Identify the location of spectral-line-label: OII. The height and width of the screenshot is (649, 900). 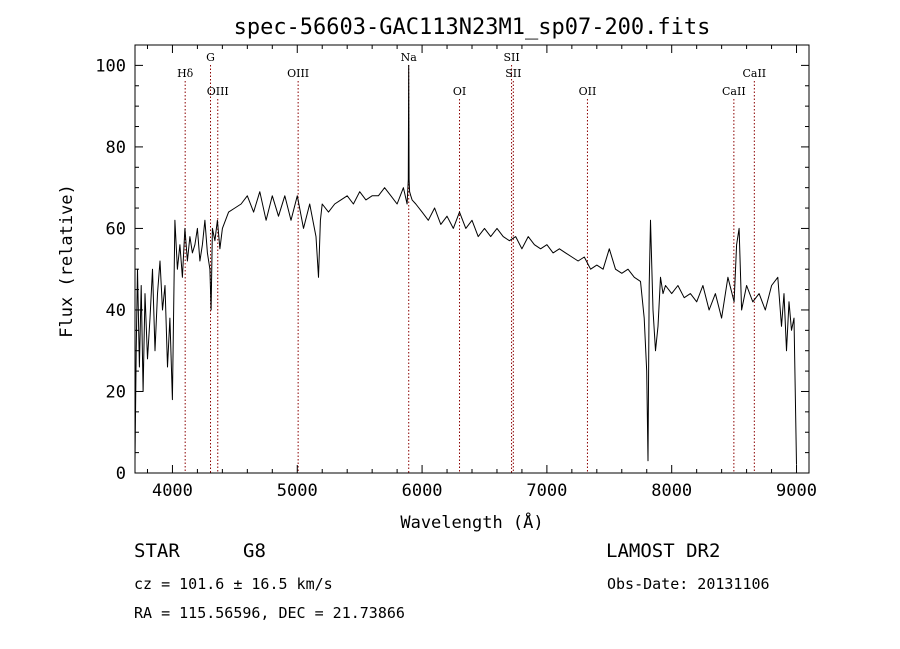
(588, 91).